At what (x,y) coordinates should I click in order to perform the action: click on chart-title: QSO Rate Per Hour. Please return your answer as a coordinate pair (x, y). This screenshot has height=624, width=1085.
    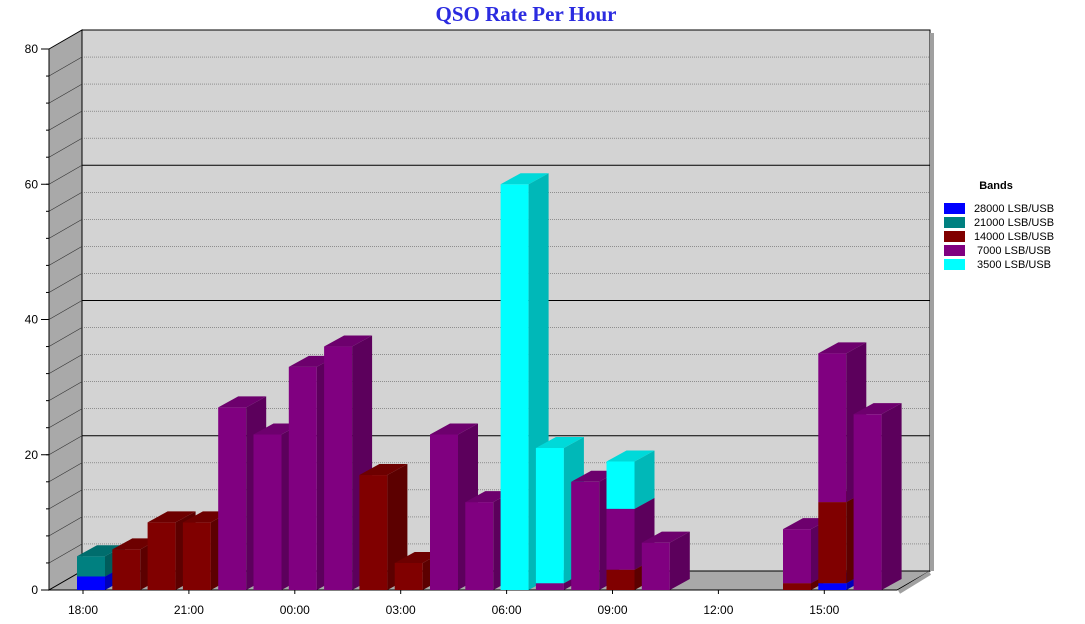
    Looking at the image, I should click on (525, 14).